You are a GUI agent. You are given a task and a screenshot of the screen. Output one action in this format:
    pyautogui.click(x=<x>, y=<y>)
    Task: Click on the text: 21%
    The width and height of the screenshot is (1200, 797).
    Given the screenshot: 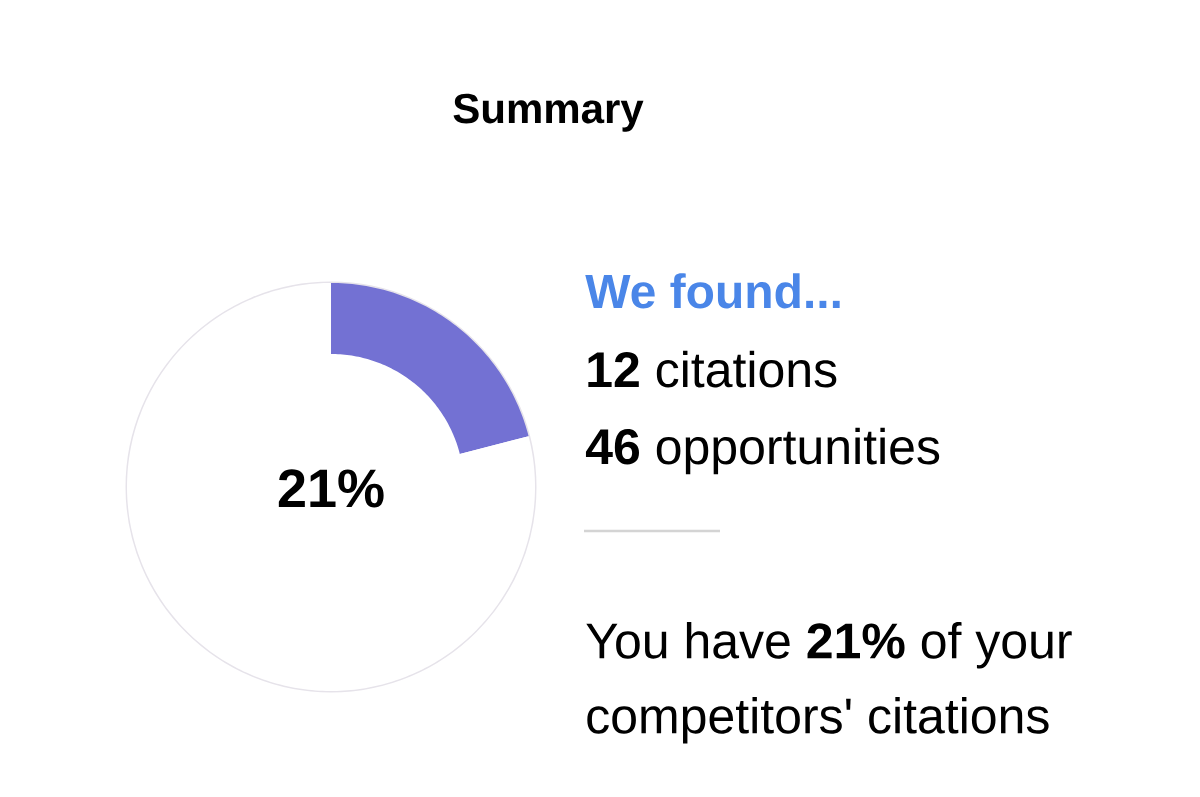 What is the action you would take?
    pyautogui.click(x=331, y=488)
    